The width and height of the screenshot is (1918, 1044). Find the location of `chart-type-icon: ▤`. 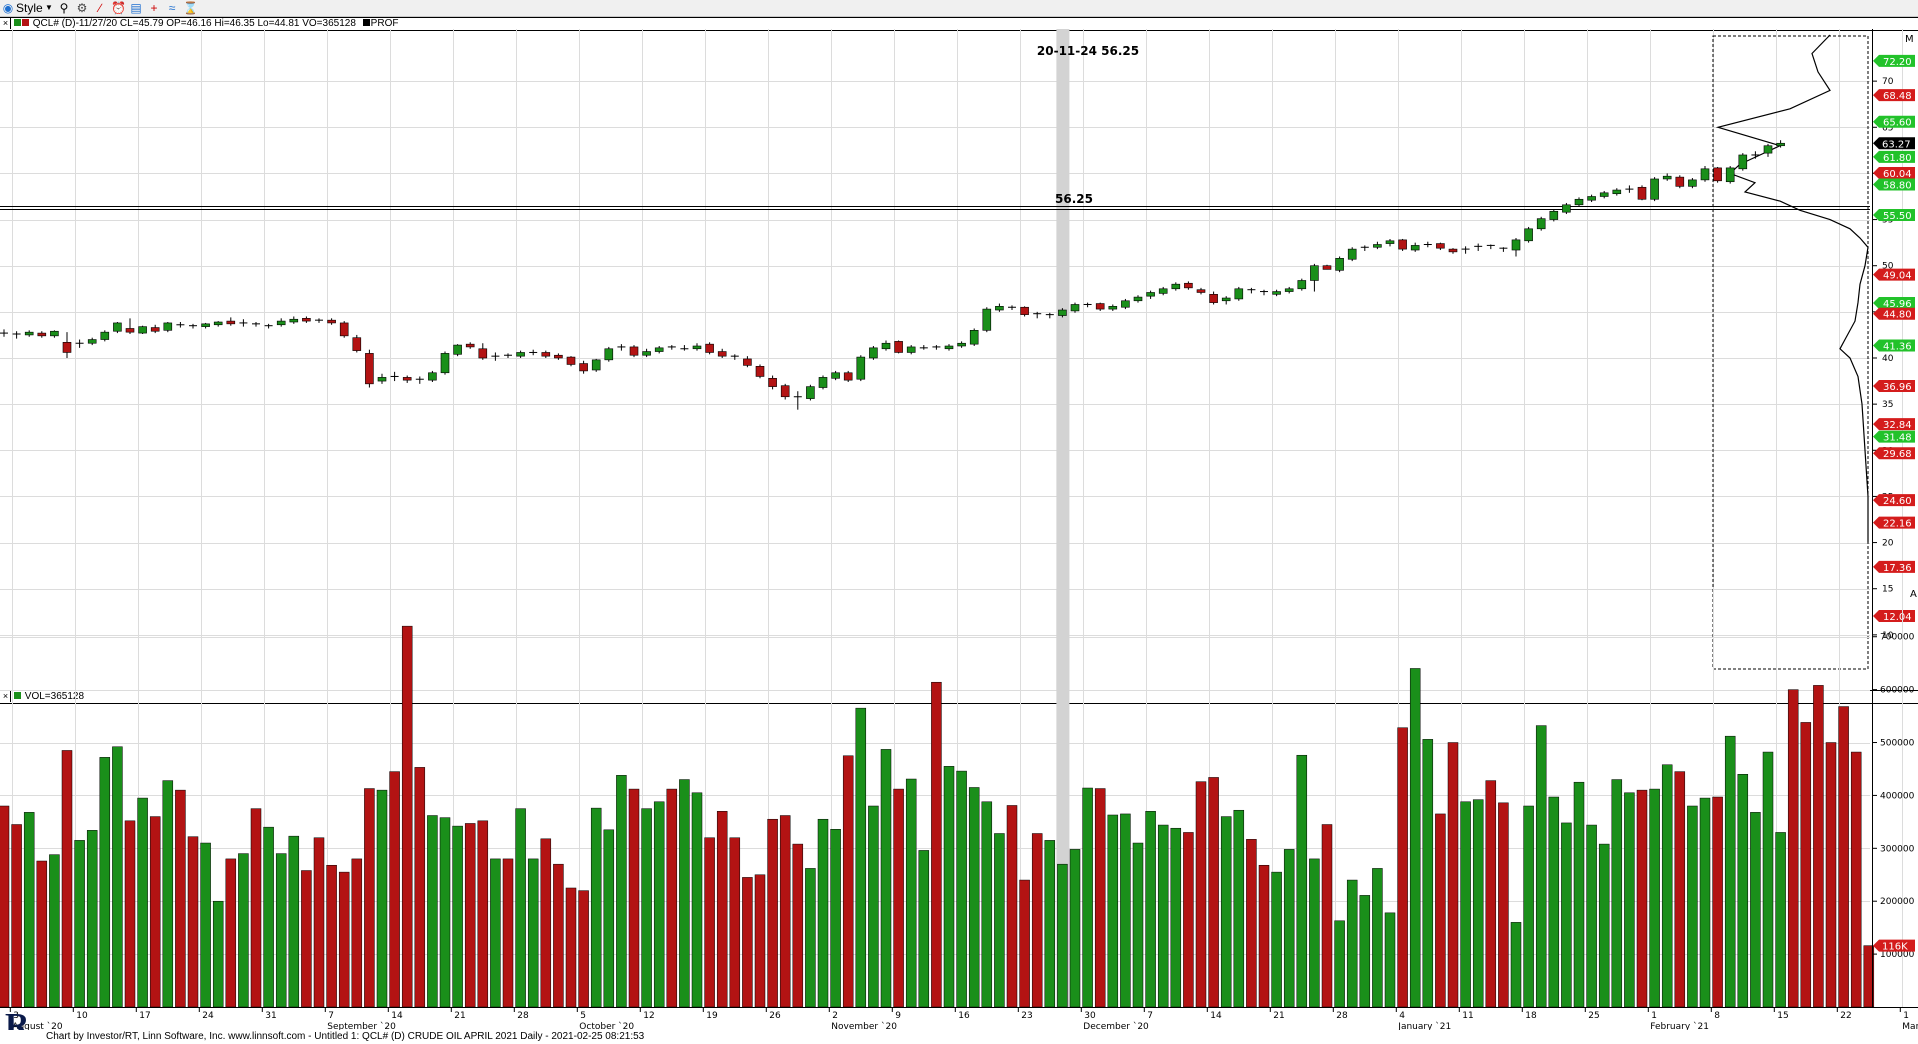

chart-type-icon: ▤ is located at coordinates (136, 8).